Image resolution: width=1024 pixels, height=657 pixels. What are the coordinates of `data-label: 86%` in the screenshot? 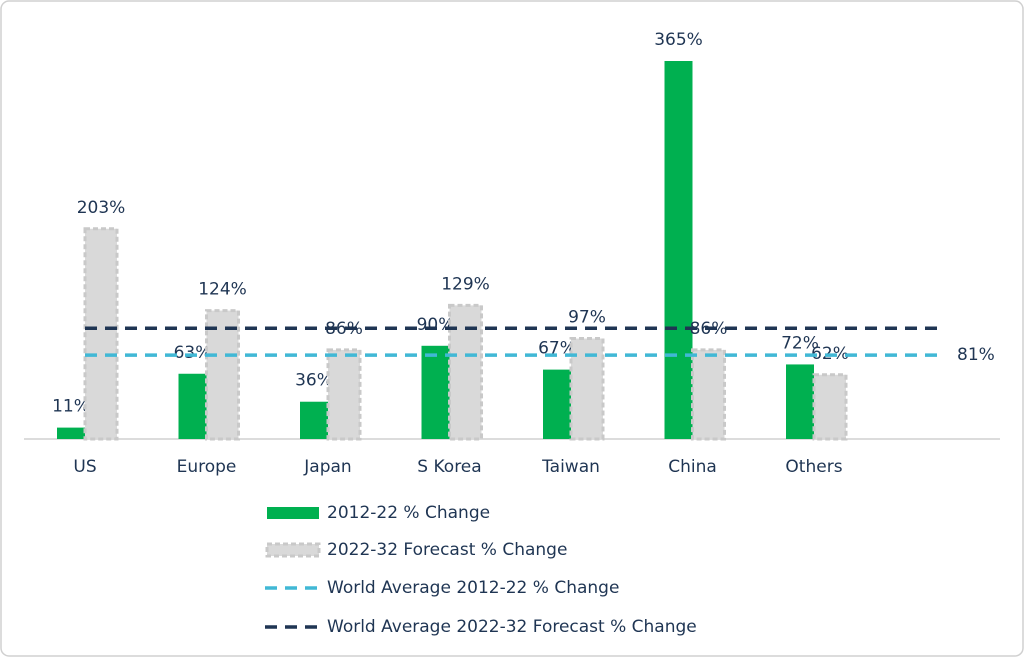 It's located at (344, 329).